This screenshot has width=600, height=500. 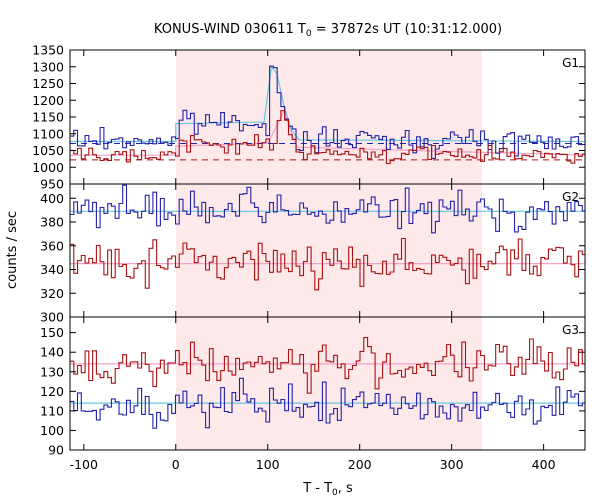 What do you see at coordinates (268, 464) in the screenshot?
I see `x-tick-label-100: 100` at bounding box center [268, 464].